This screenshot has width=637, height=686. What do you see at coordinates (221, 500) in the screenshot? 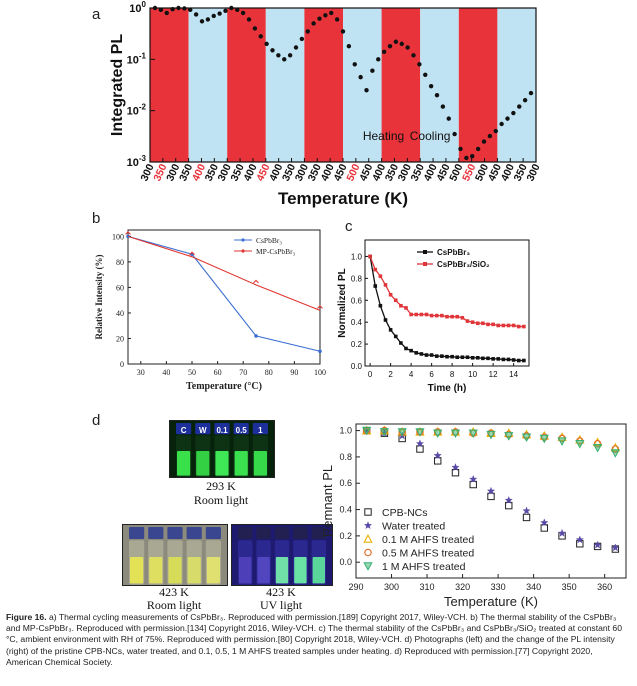
I see `photo-293k-light: Room light` at bounding box center [221, 500].